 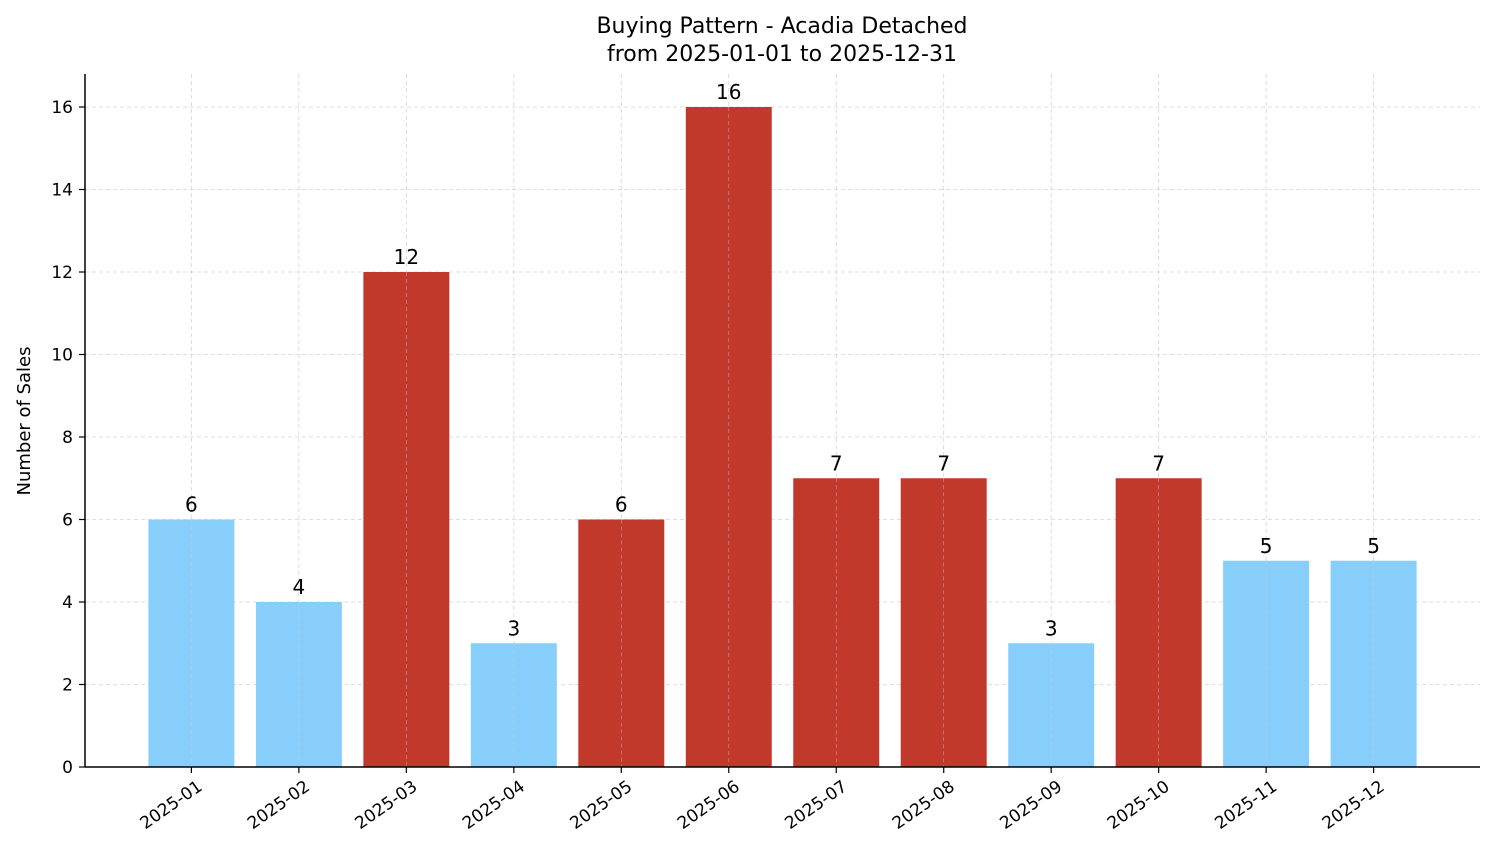 What do you see at coordinates (1354, 805) in the screenshot?
I see `x-tick-label: 2025-12` at bounding box center [1354, 805].